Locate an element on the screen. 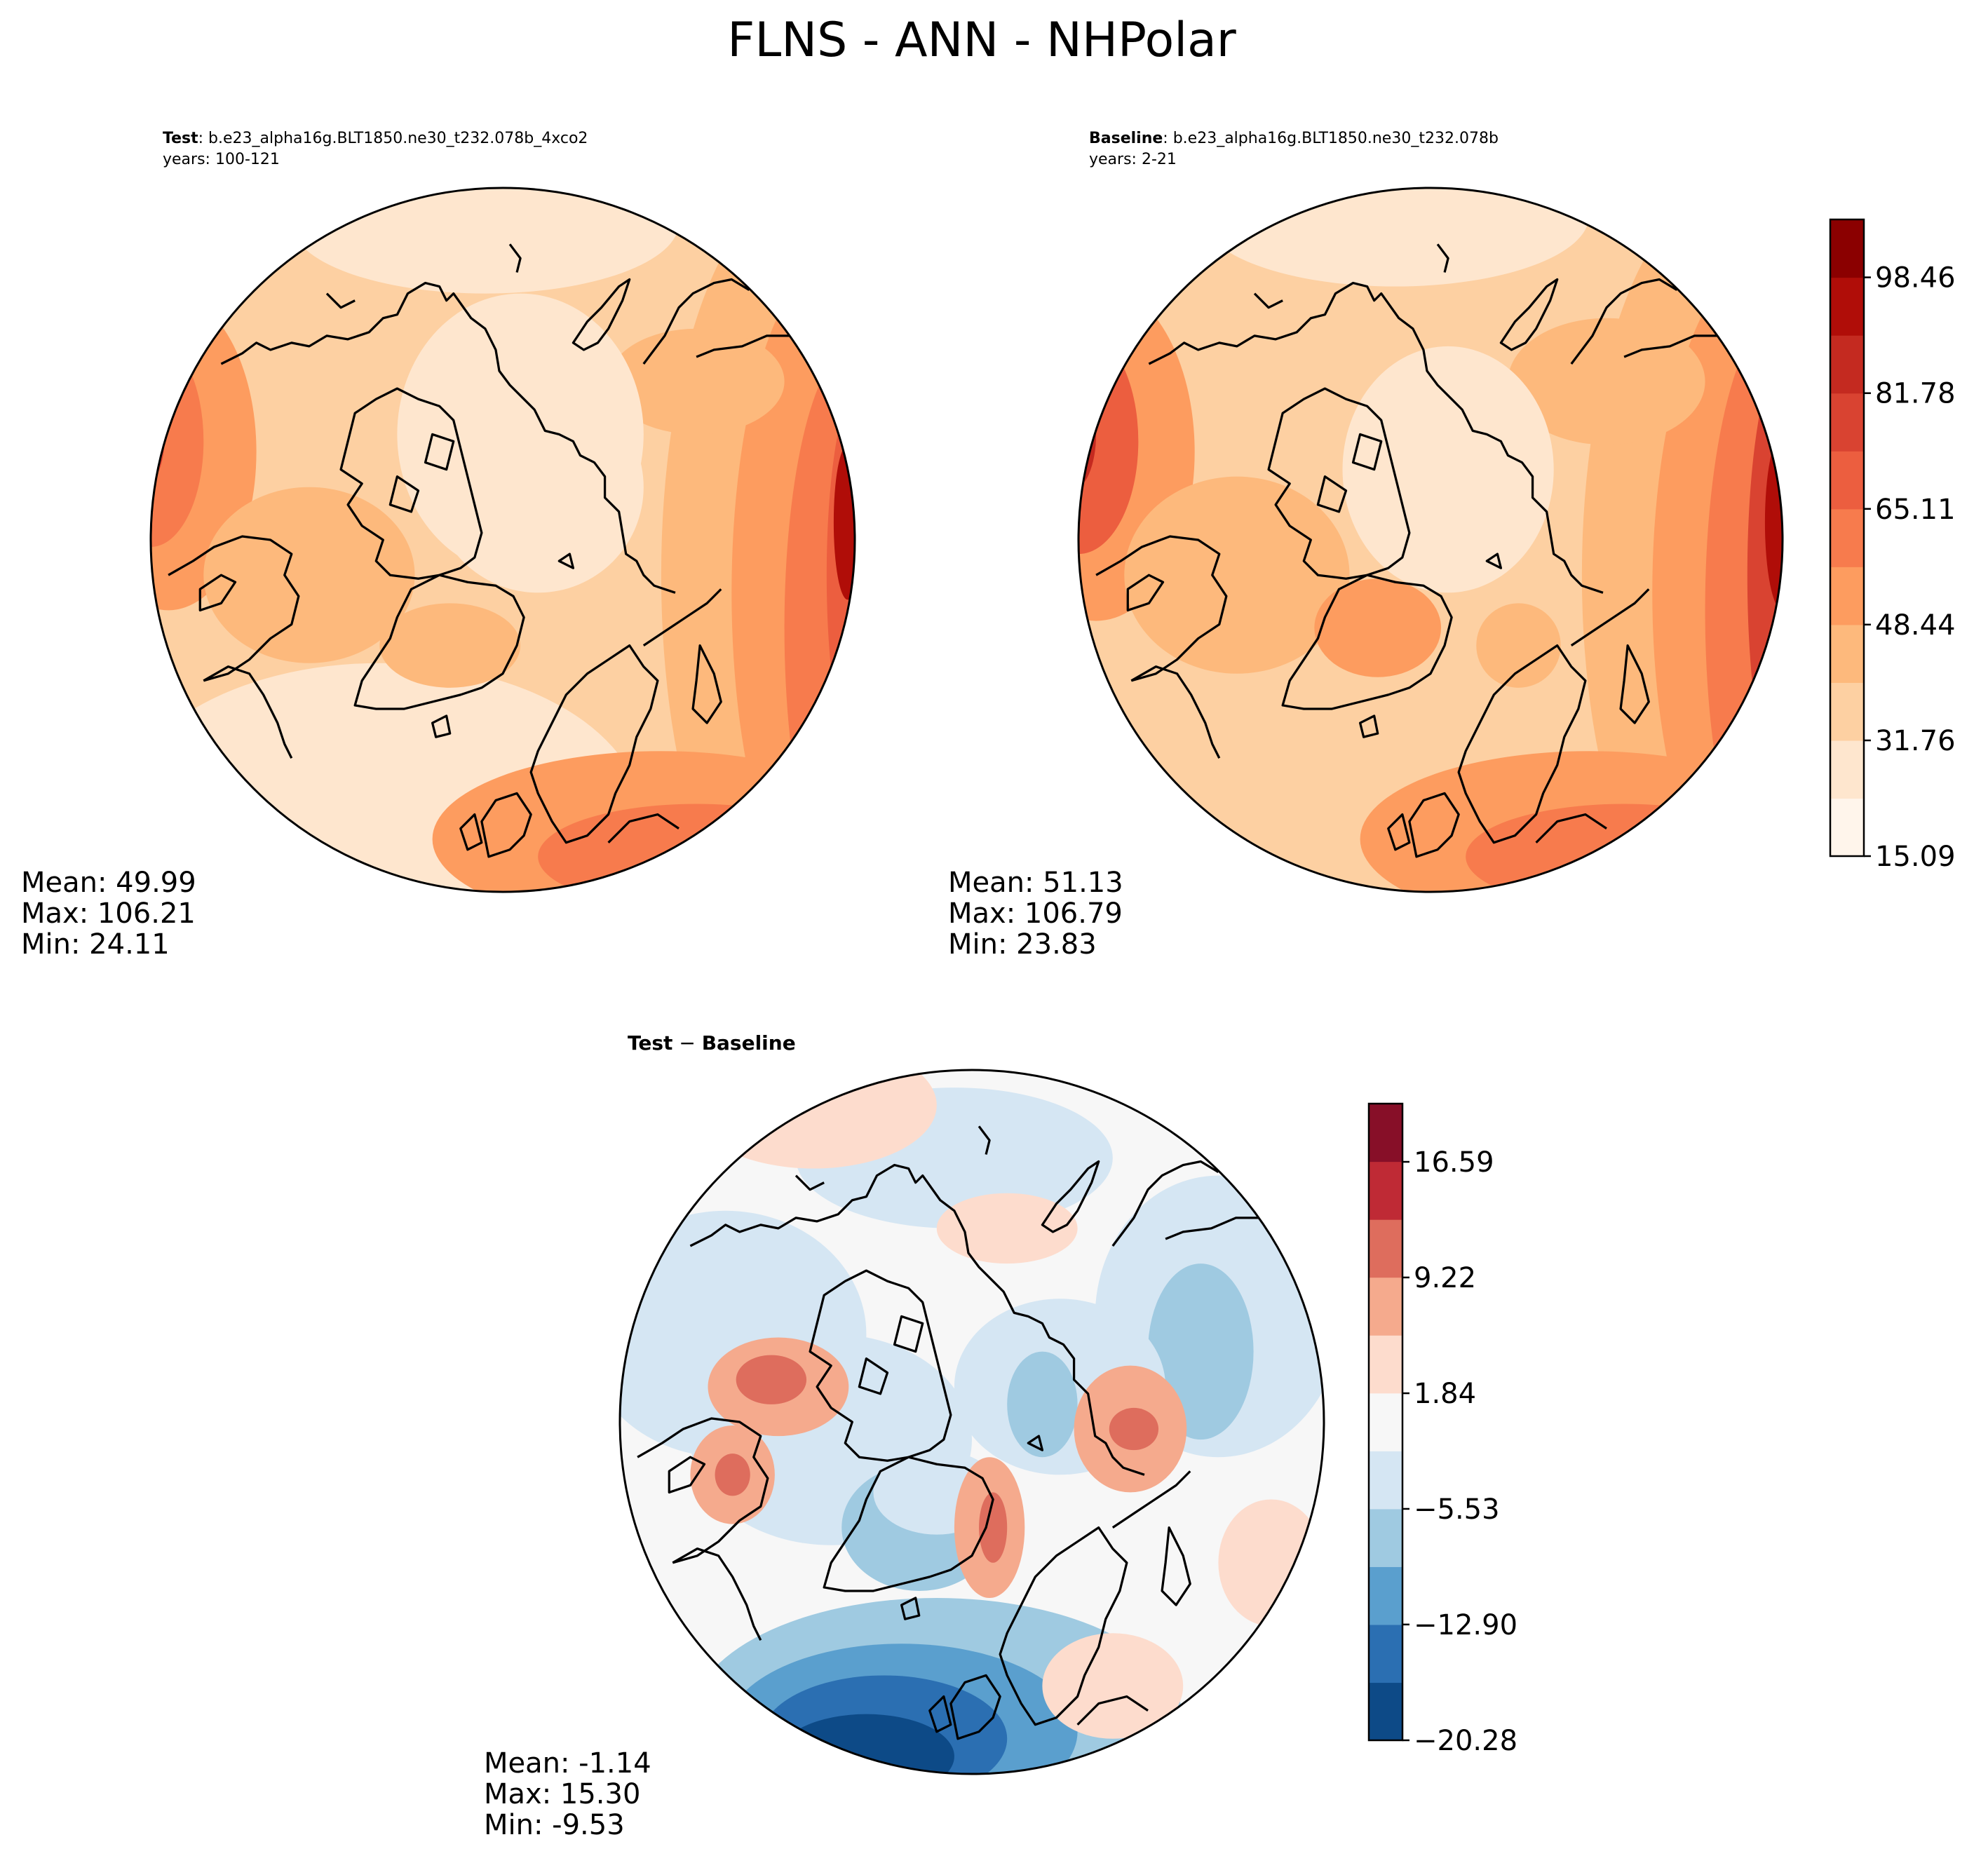 This screenshot has height=1870, width=1988. difference-title-minus: − is located at coordinates (687, 1043).